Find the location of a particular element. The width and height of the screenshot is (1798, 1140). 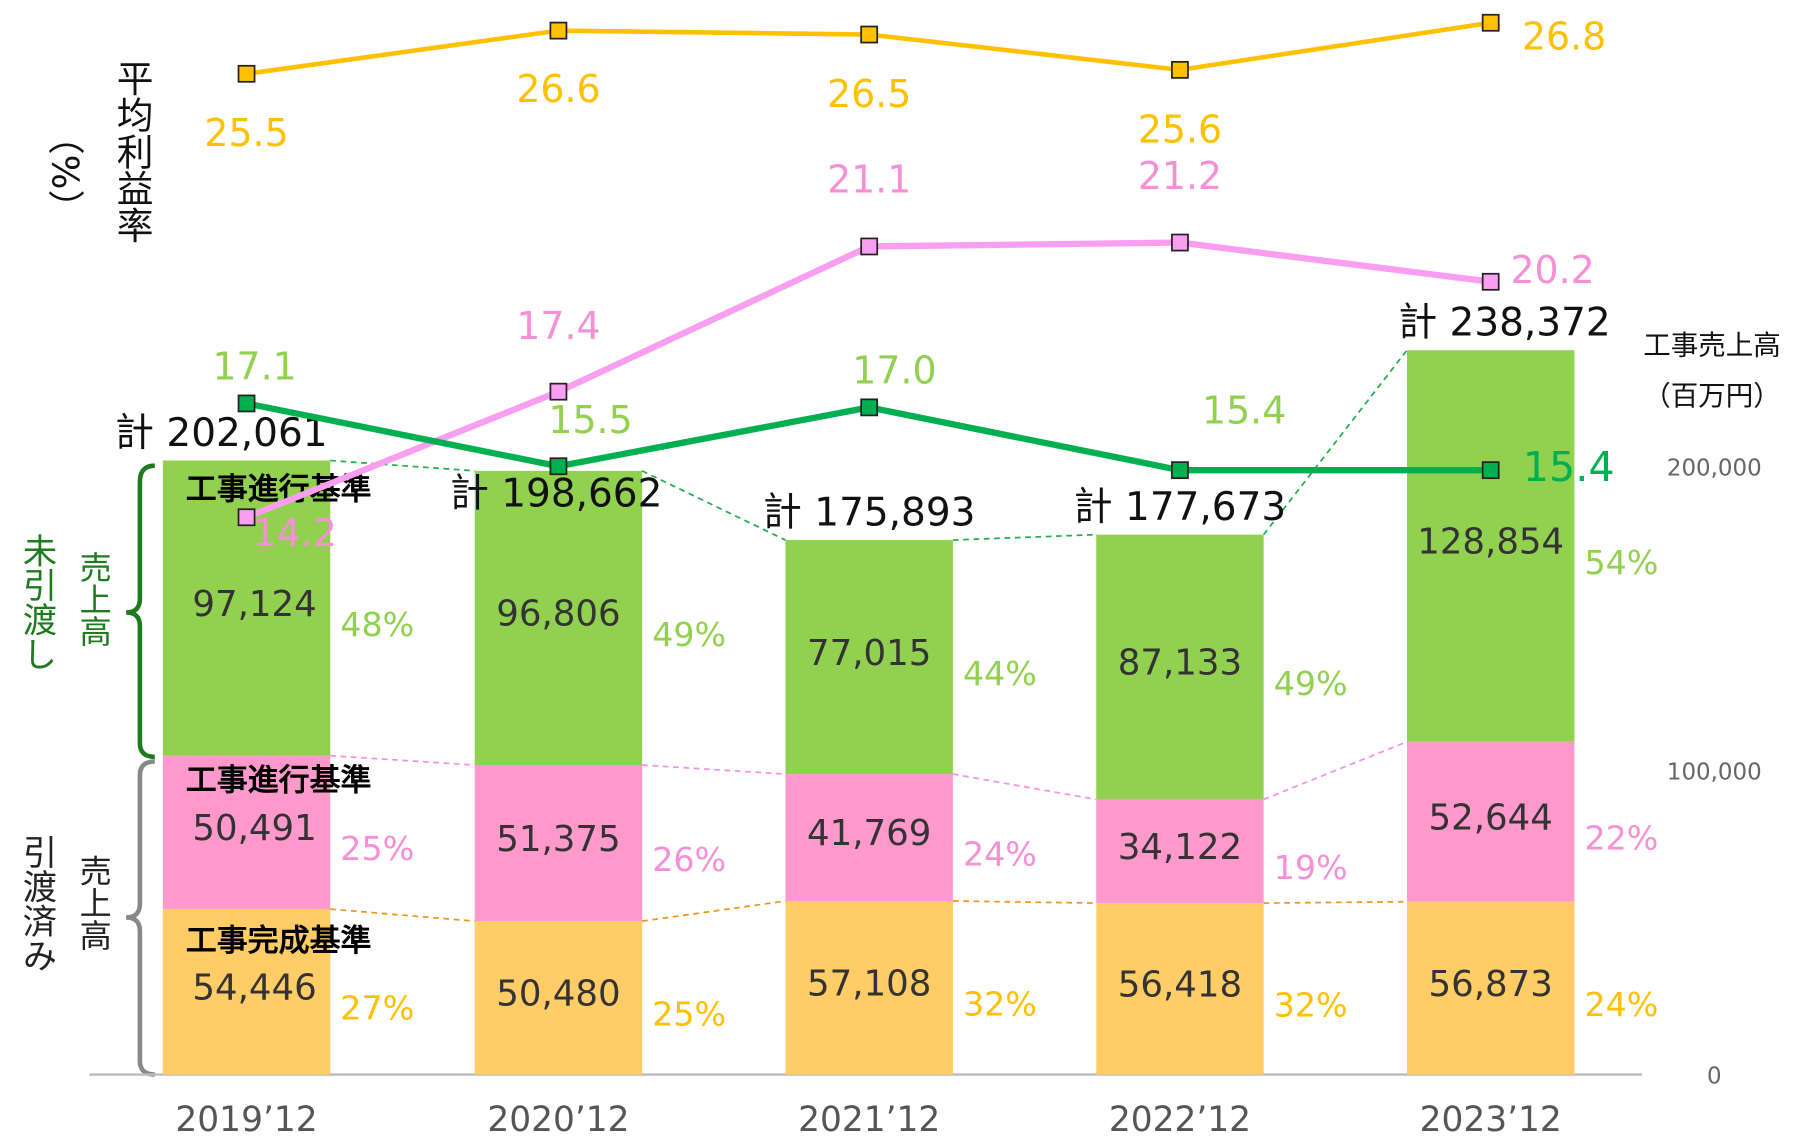

line-value-label: 20.2 is located at coordinates (1552, 270).